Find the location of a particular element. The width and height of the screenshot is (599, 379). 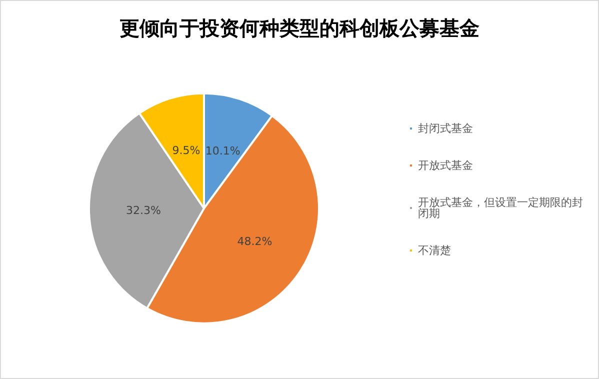

data-label: 10.1% is located at coordinates (222, 151).